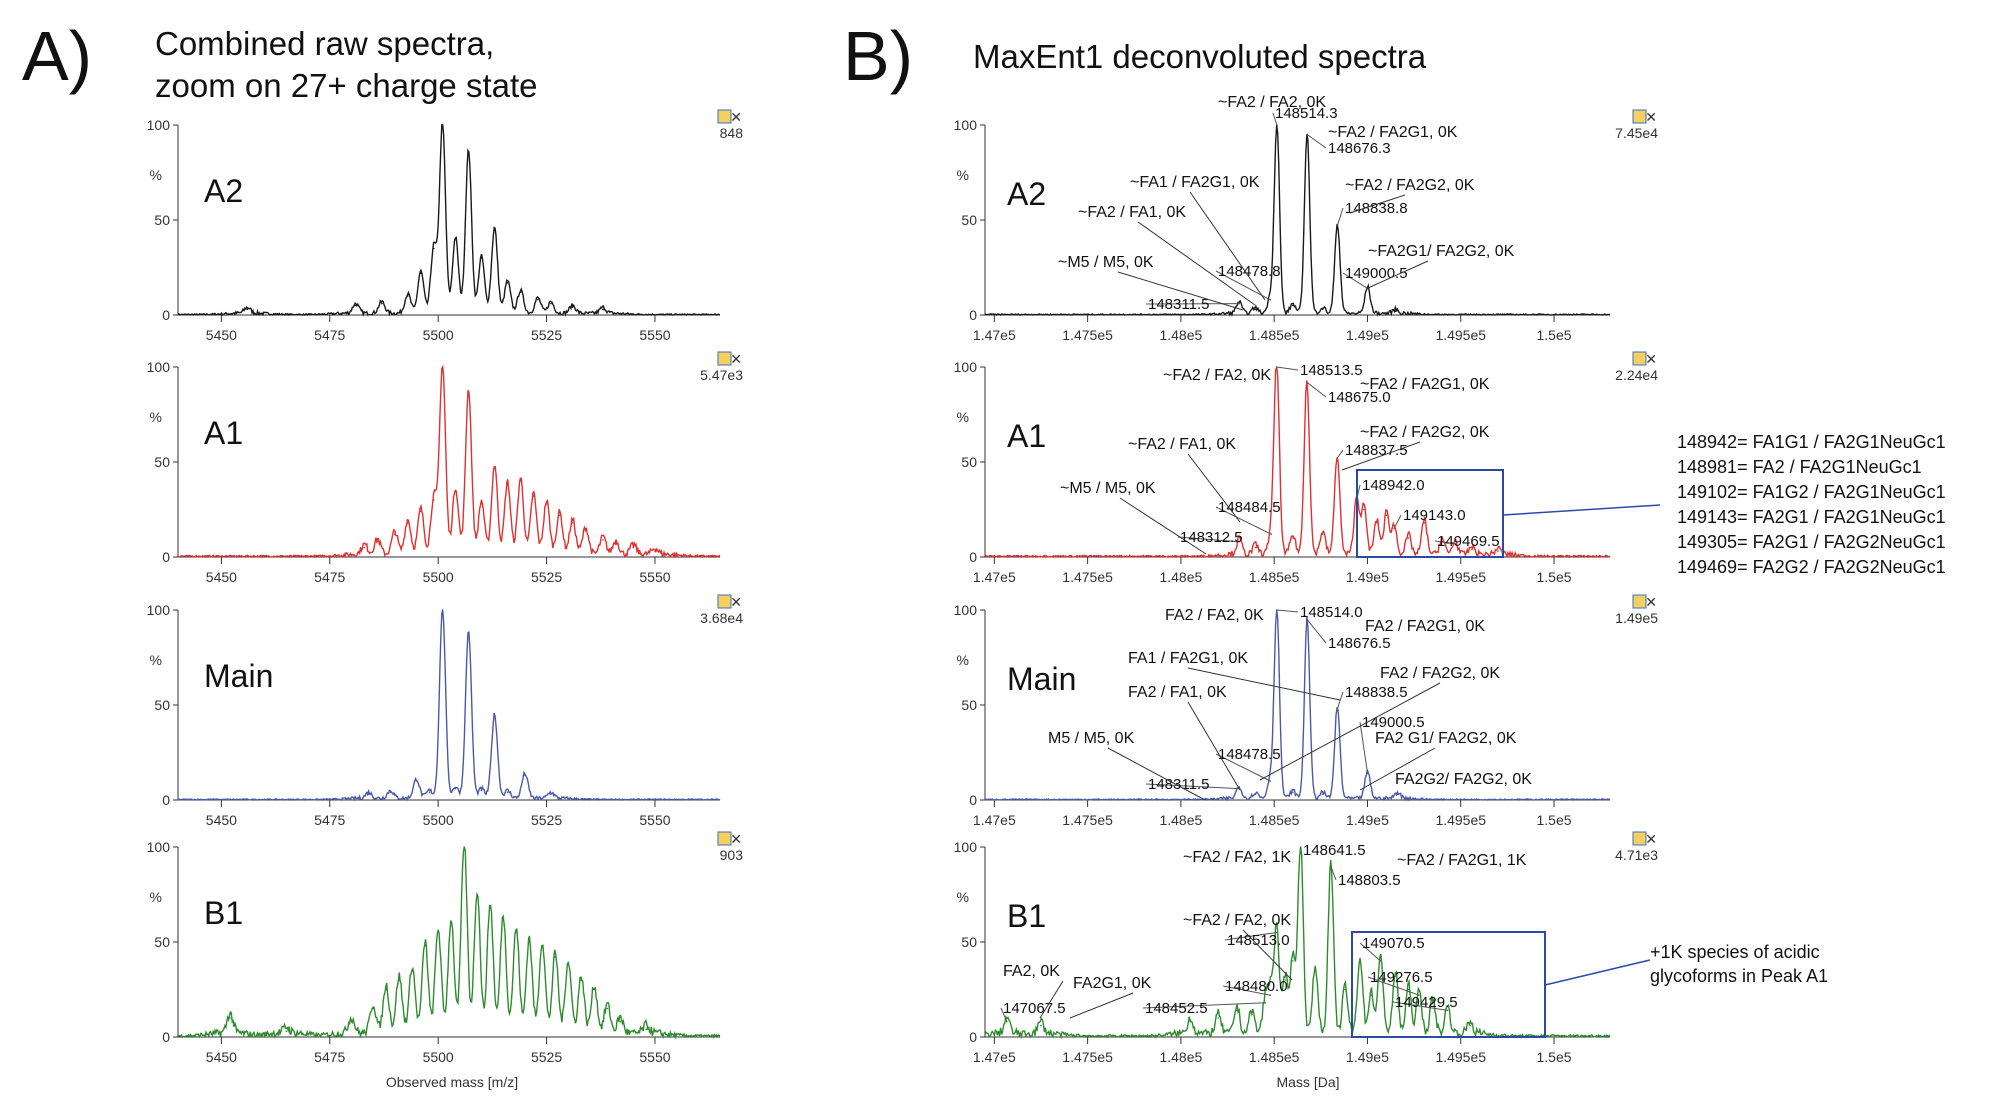 This screenshot has height=1119, width=2000. Describe the element at coordinates (721, 618) in the screenshot. I see `intensity-scale: 3.68e4` at that location.